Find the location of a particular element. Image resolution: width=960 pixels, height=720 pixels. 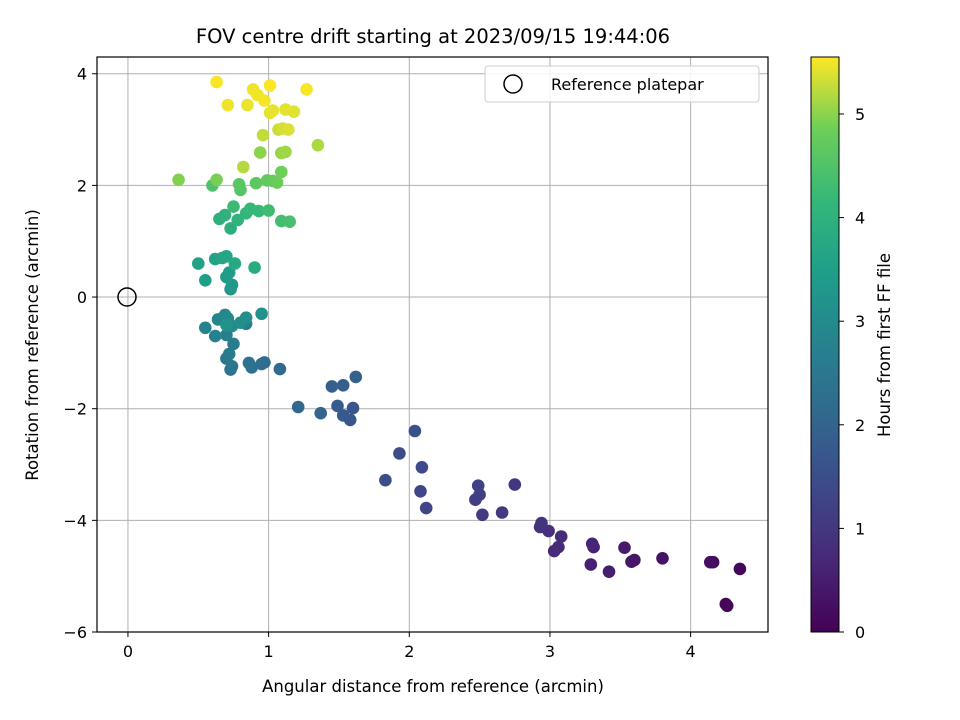

y-tick-label: 2 is located at coordinates (82, 185).